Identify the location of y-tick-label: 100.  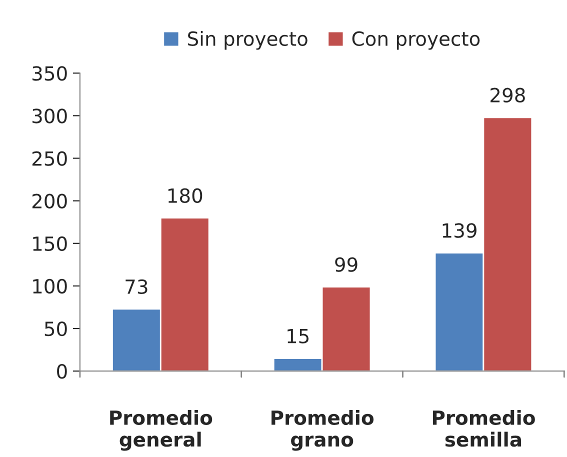
(50, 286).